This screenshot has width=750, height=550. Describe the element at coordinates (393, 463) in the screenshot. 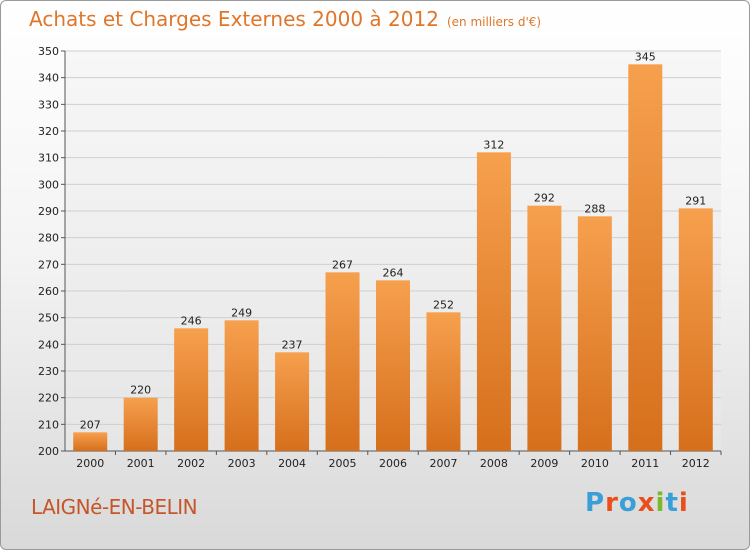

I see `x-tick-label: 2006` at that location.